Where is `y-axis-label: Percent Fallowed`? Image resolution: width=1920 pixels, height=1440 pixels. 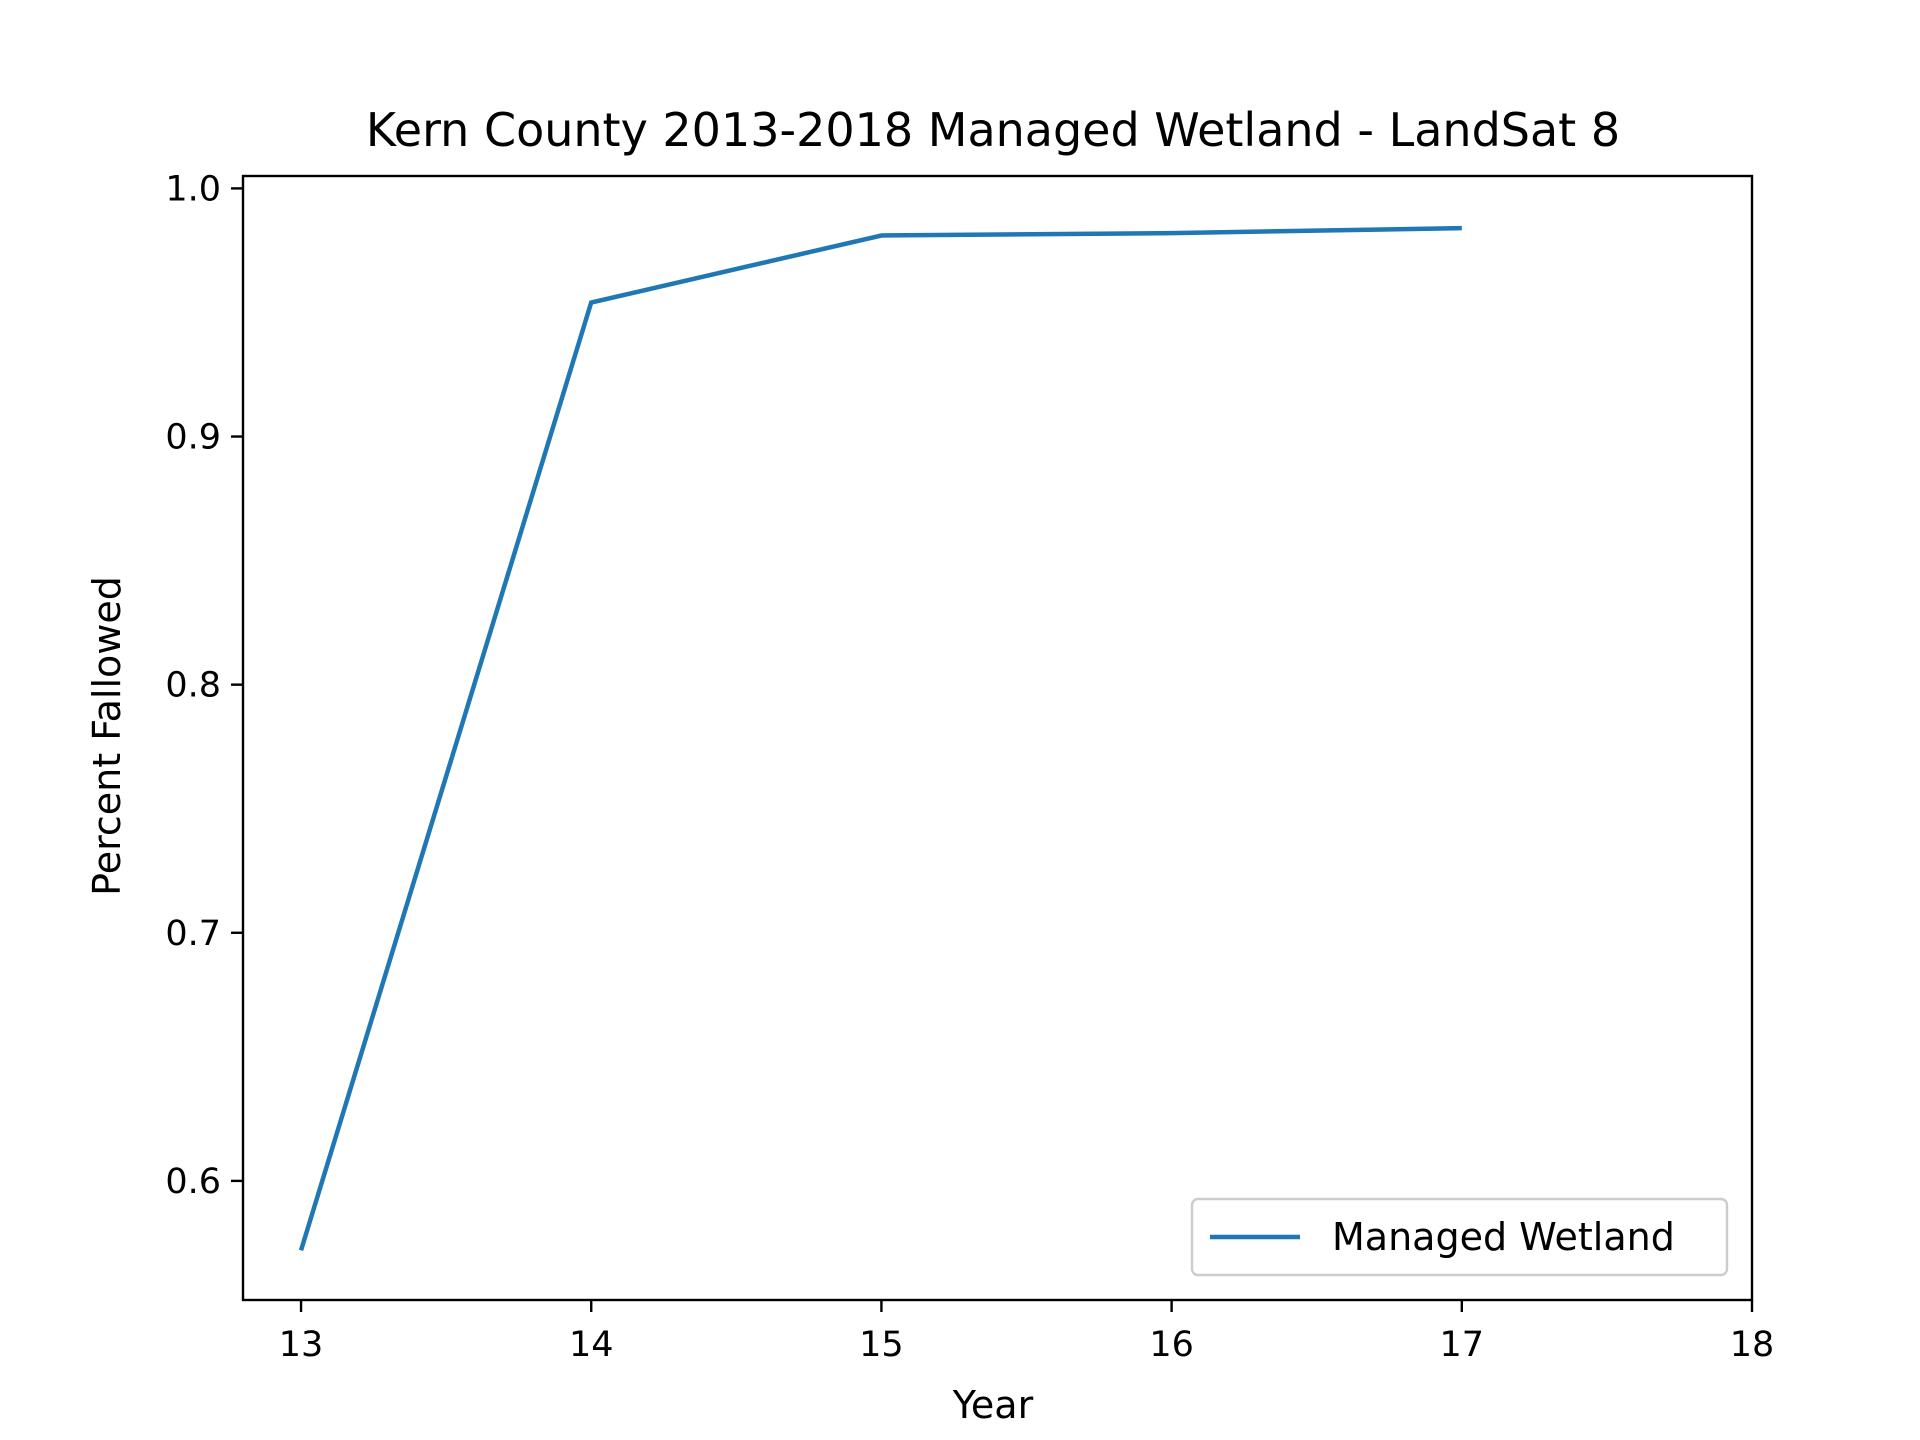
y-axis-label: Percent Fallowed is located at coordinates (107, 736).